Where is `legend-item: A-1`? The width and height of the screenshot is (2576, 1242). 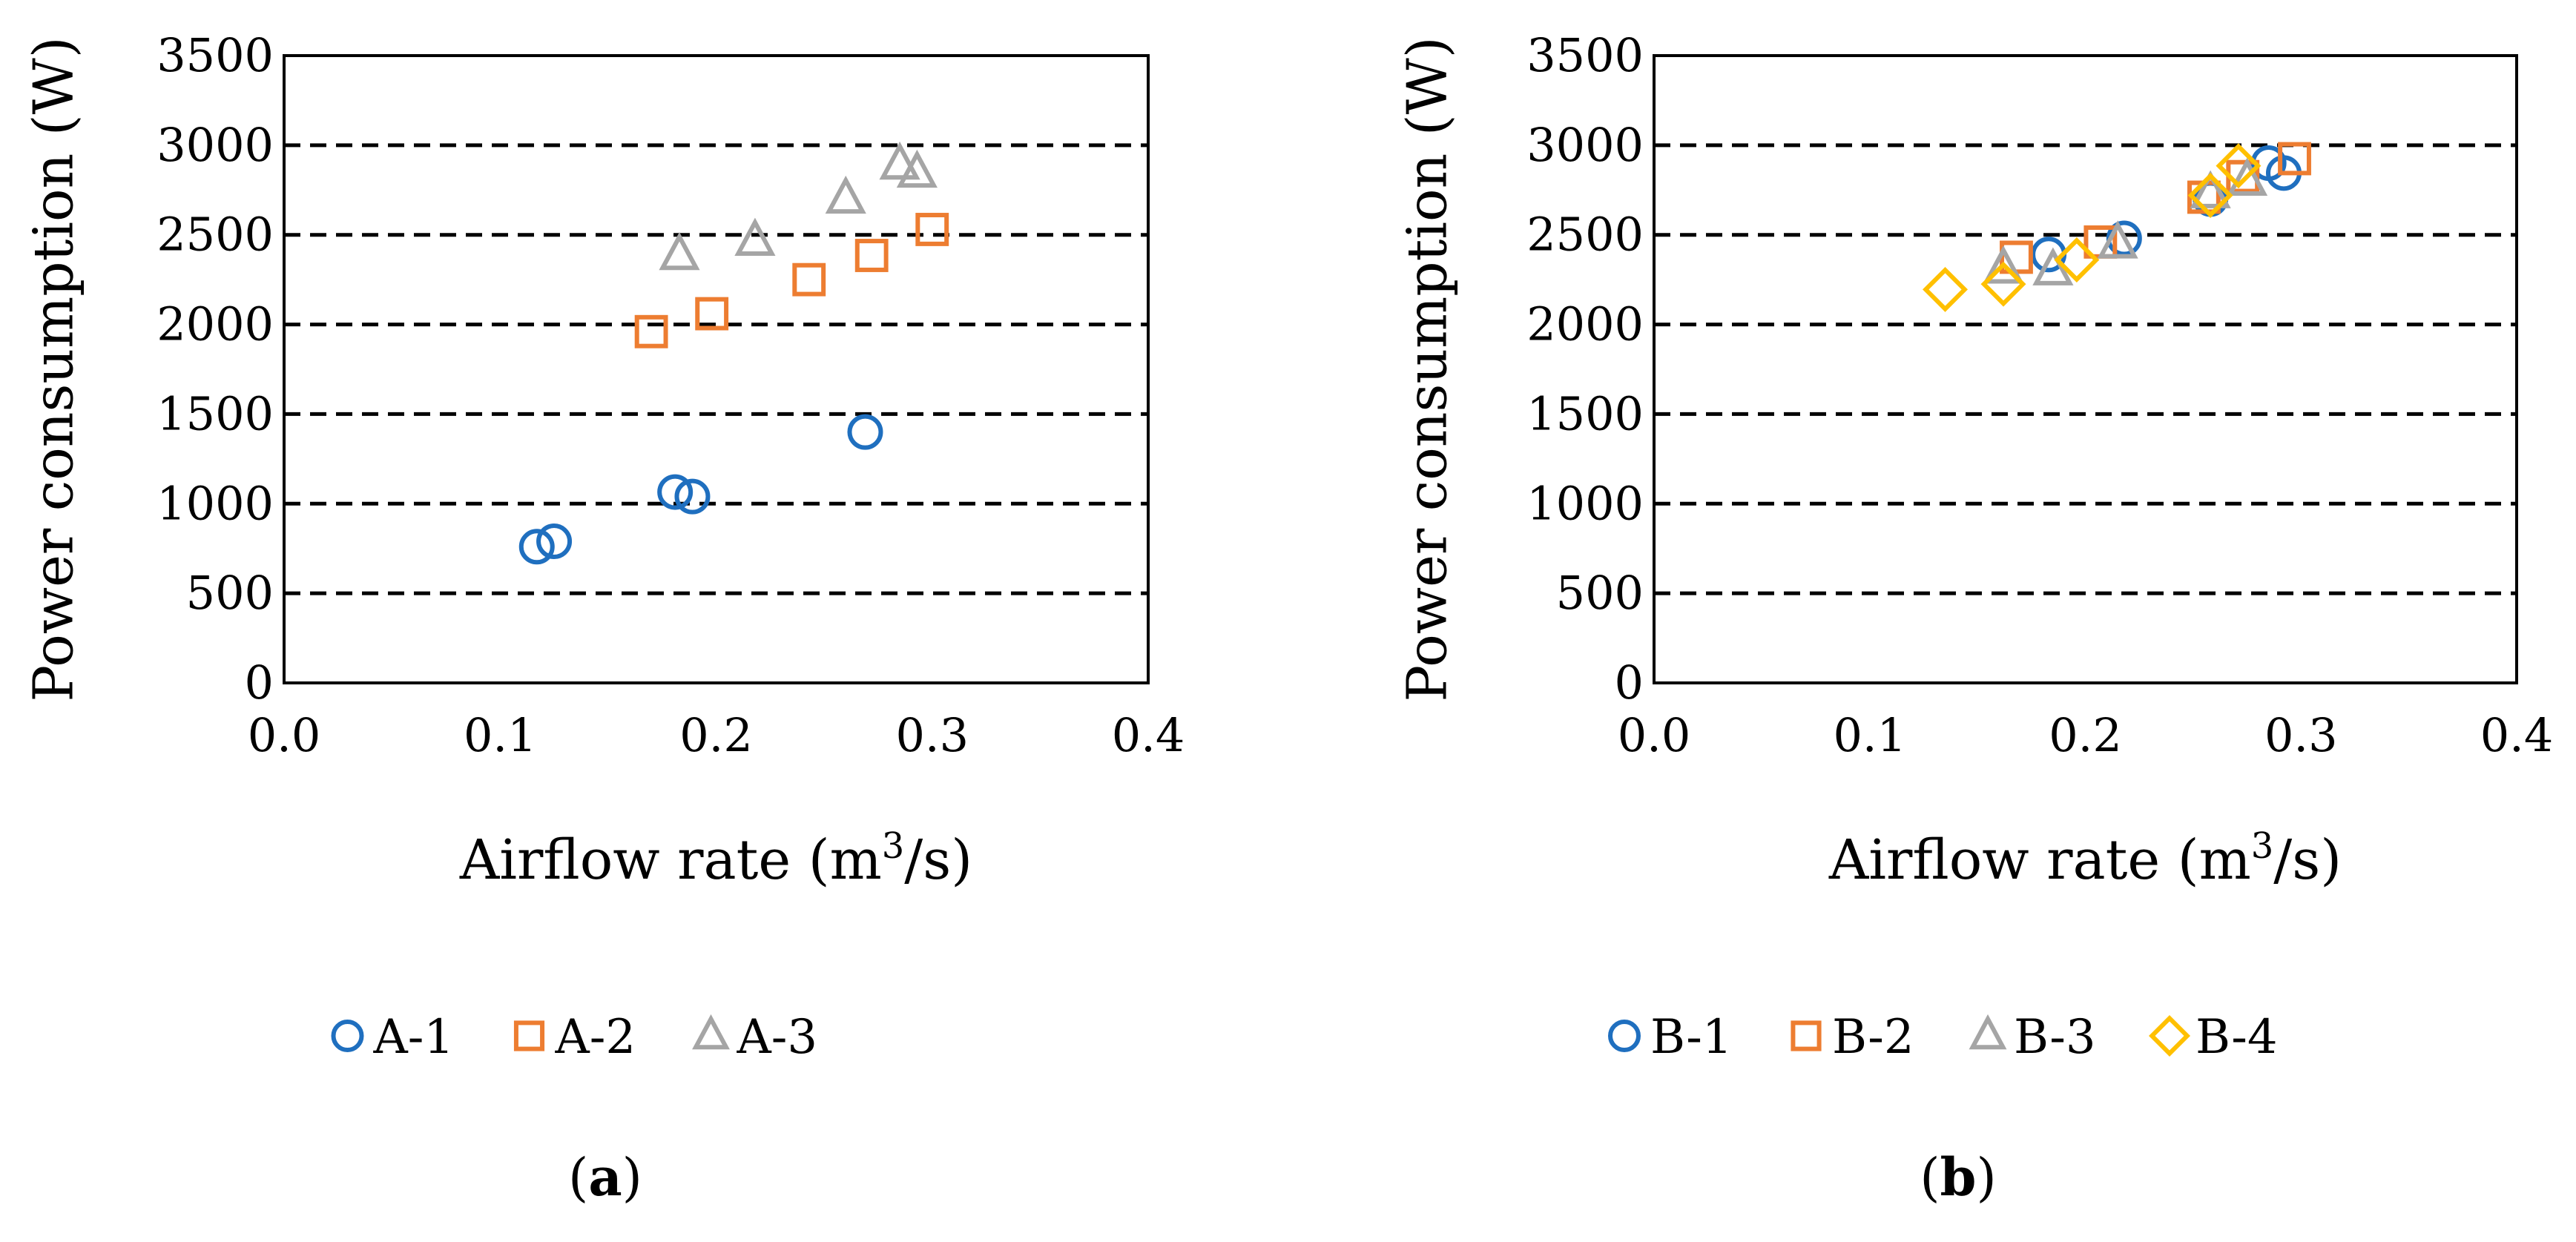
legend-item: A-1 is located at coordinates (393, 1037).